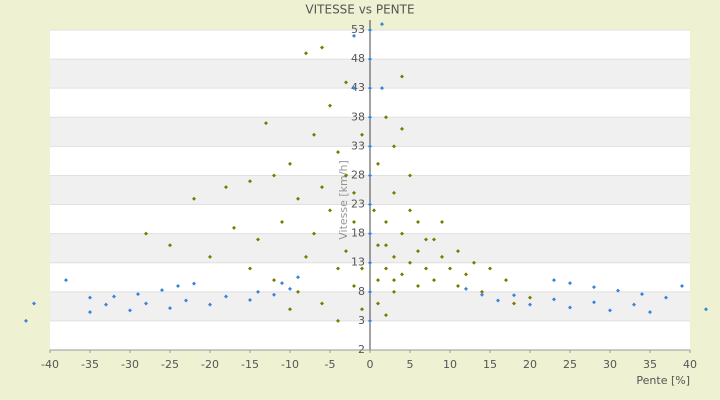 The height and width of the screenshot is (400, 720). What do you see at coordinates (570, 364) in the screenshot?
I see `x-tick-label: 25` at bounding box center [570, 364].